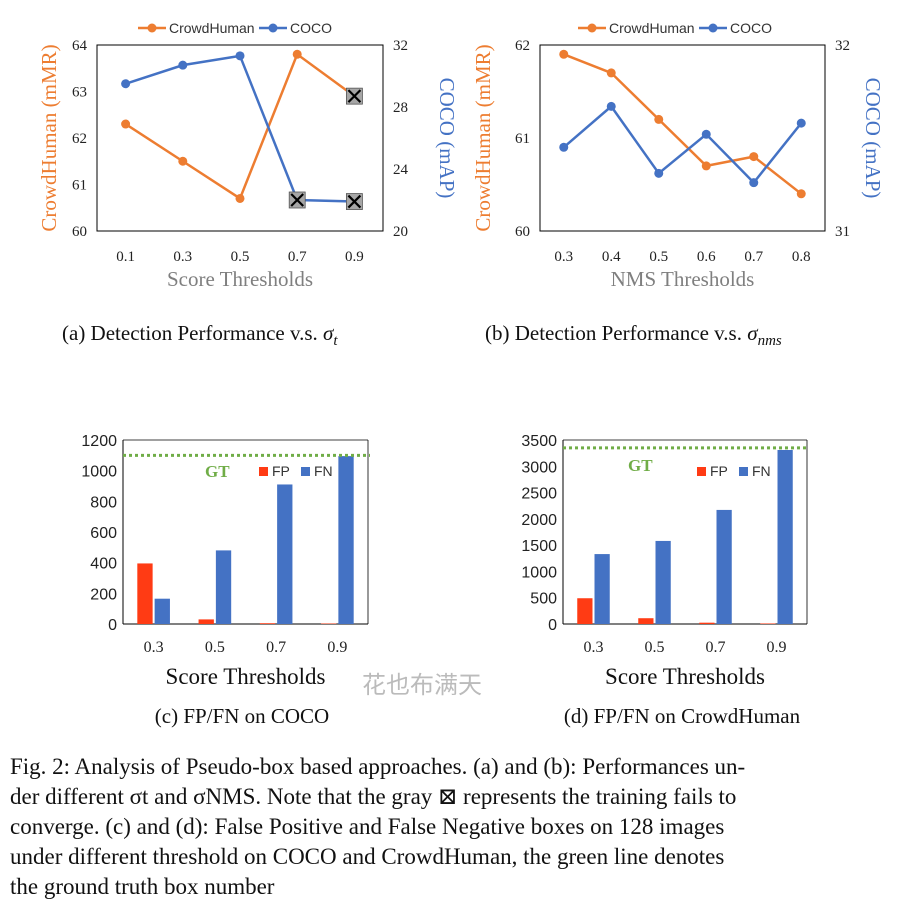 The width and height of the screenshot is (921, 911). I want to click on panel-caption: (c) FP/FN on COCO, so click(242, 716).